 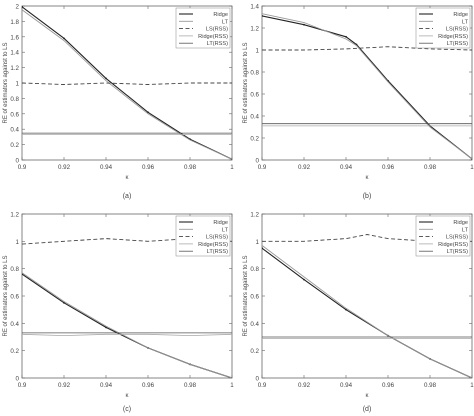 I want to click on panel-label: (c), so click(x=127, y=409).